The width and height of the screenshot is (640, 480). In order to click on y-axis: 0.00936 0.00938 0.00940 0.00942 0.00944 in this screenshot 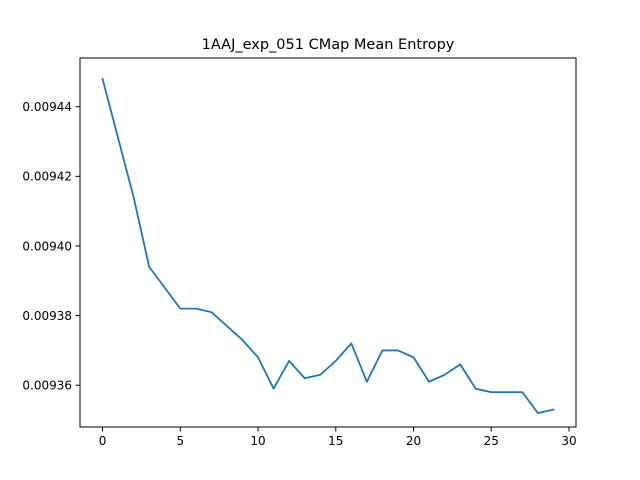, I will do `click(51, 246)`.